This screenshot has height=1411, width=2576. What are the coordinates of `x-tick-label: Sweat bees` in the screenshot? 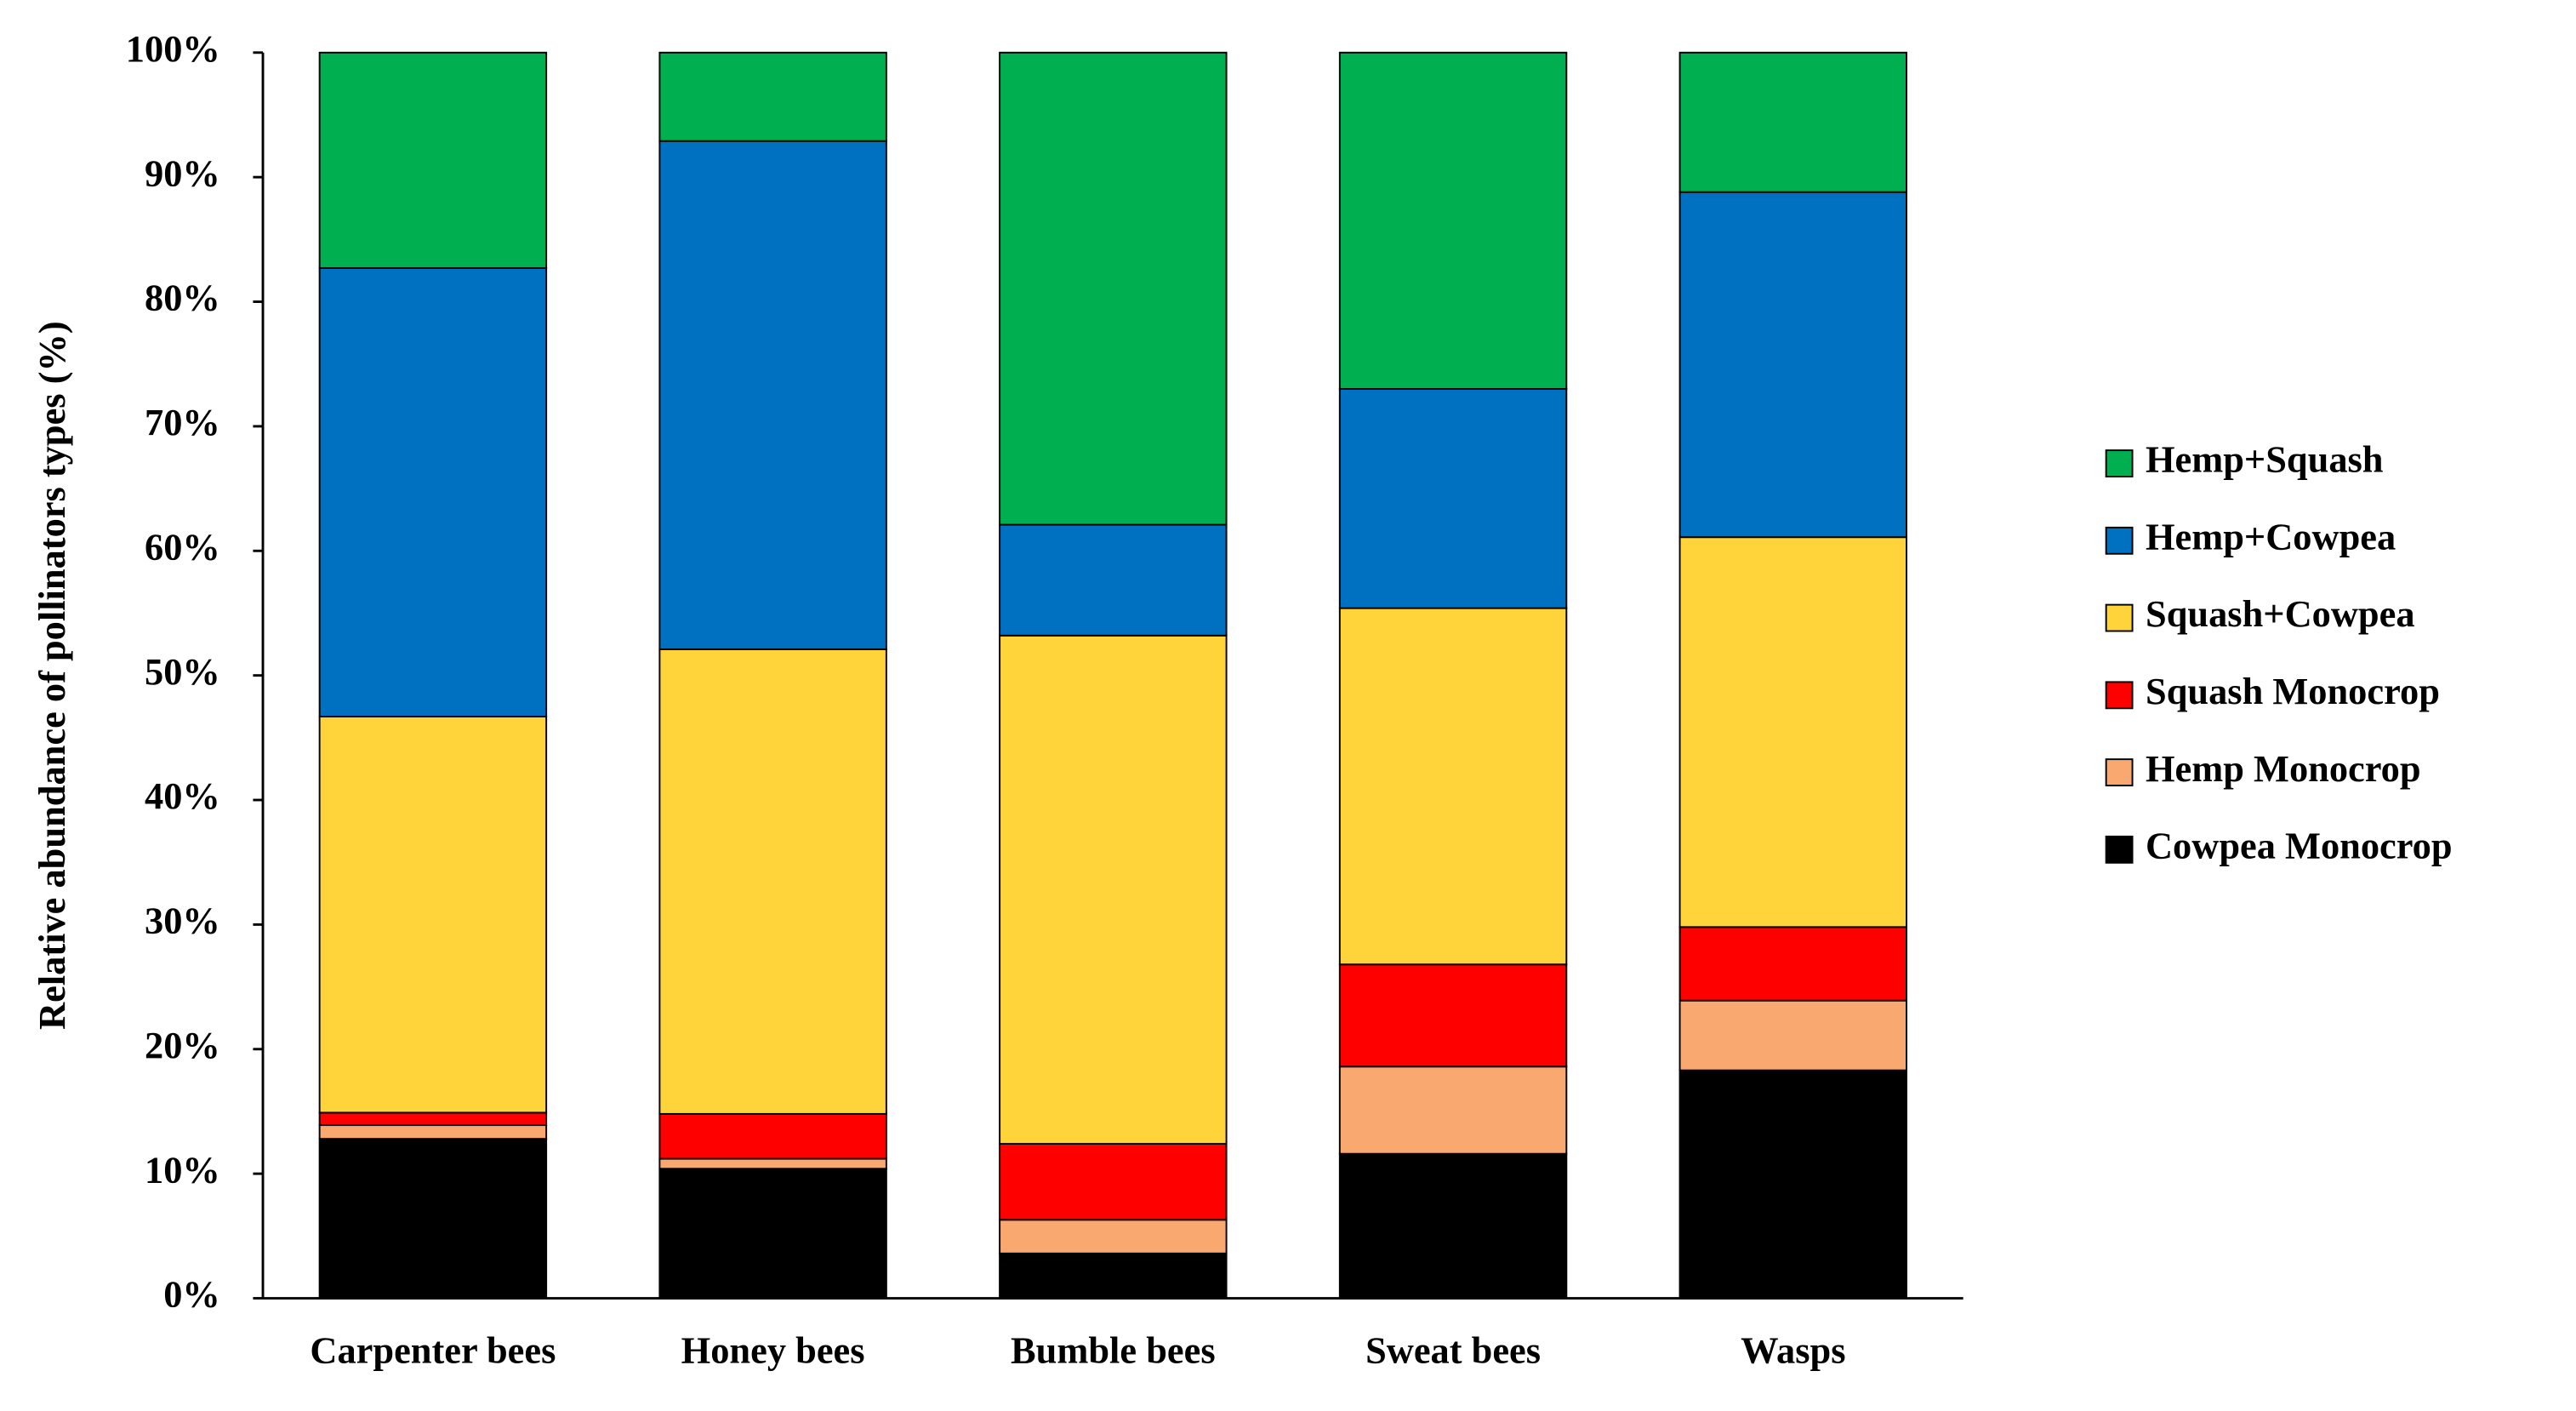 It's located at (1453, 1349).